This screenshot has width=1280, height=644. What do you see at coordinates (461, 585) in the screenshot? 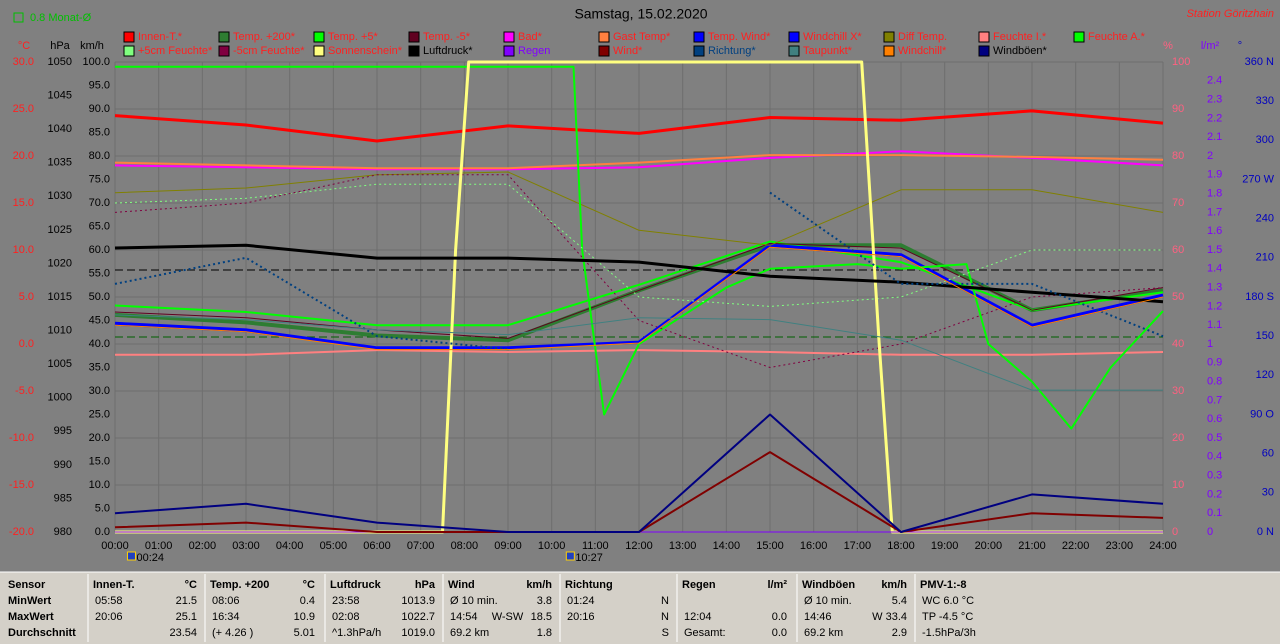
I see `group-title: Wind` at bounding box center [461, 585].